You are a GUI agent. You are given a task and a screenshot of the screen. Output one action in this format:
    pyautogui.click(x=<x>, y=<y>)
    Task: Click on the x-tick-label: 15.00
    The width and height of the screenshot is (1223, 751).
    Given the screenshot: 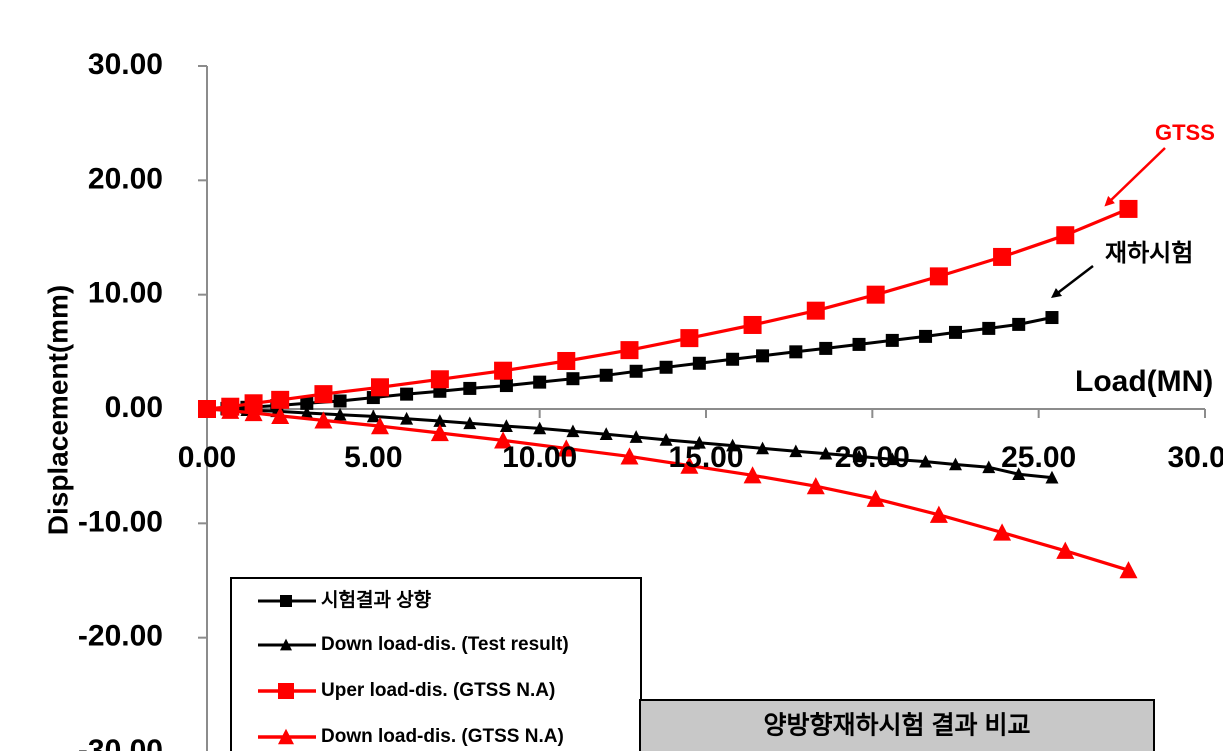 What is the action you would take?
    pyautogui.click(x=705, y=457)
    